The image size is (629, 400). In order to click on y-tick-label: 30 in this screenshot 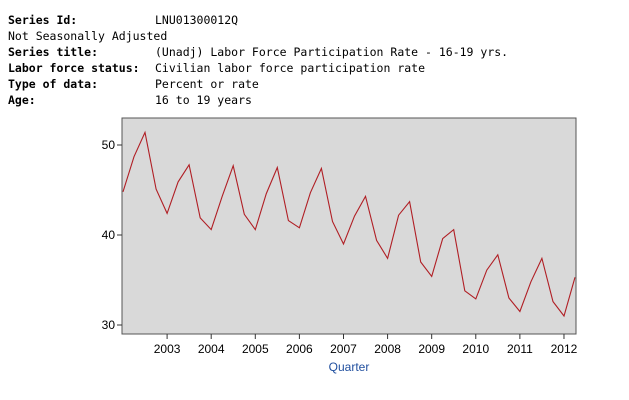, I will do `click(109, 325)`.